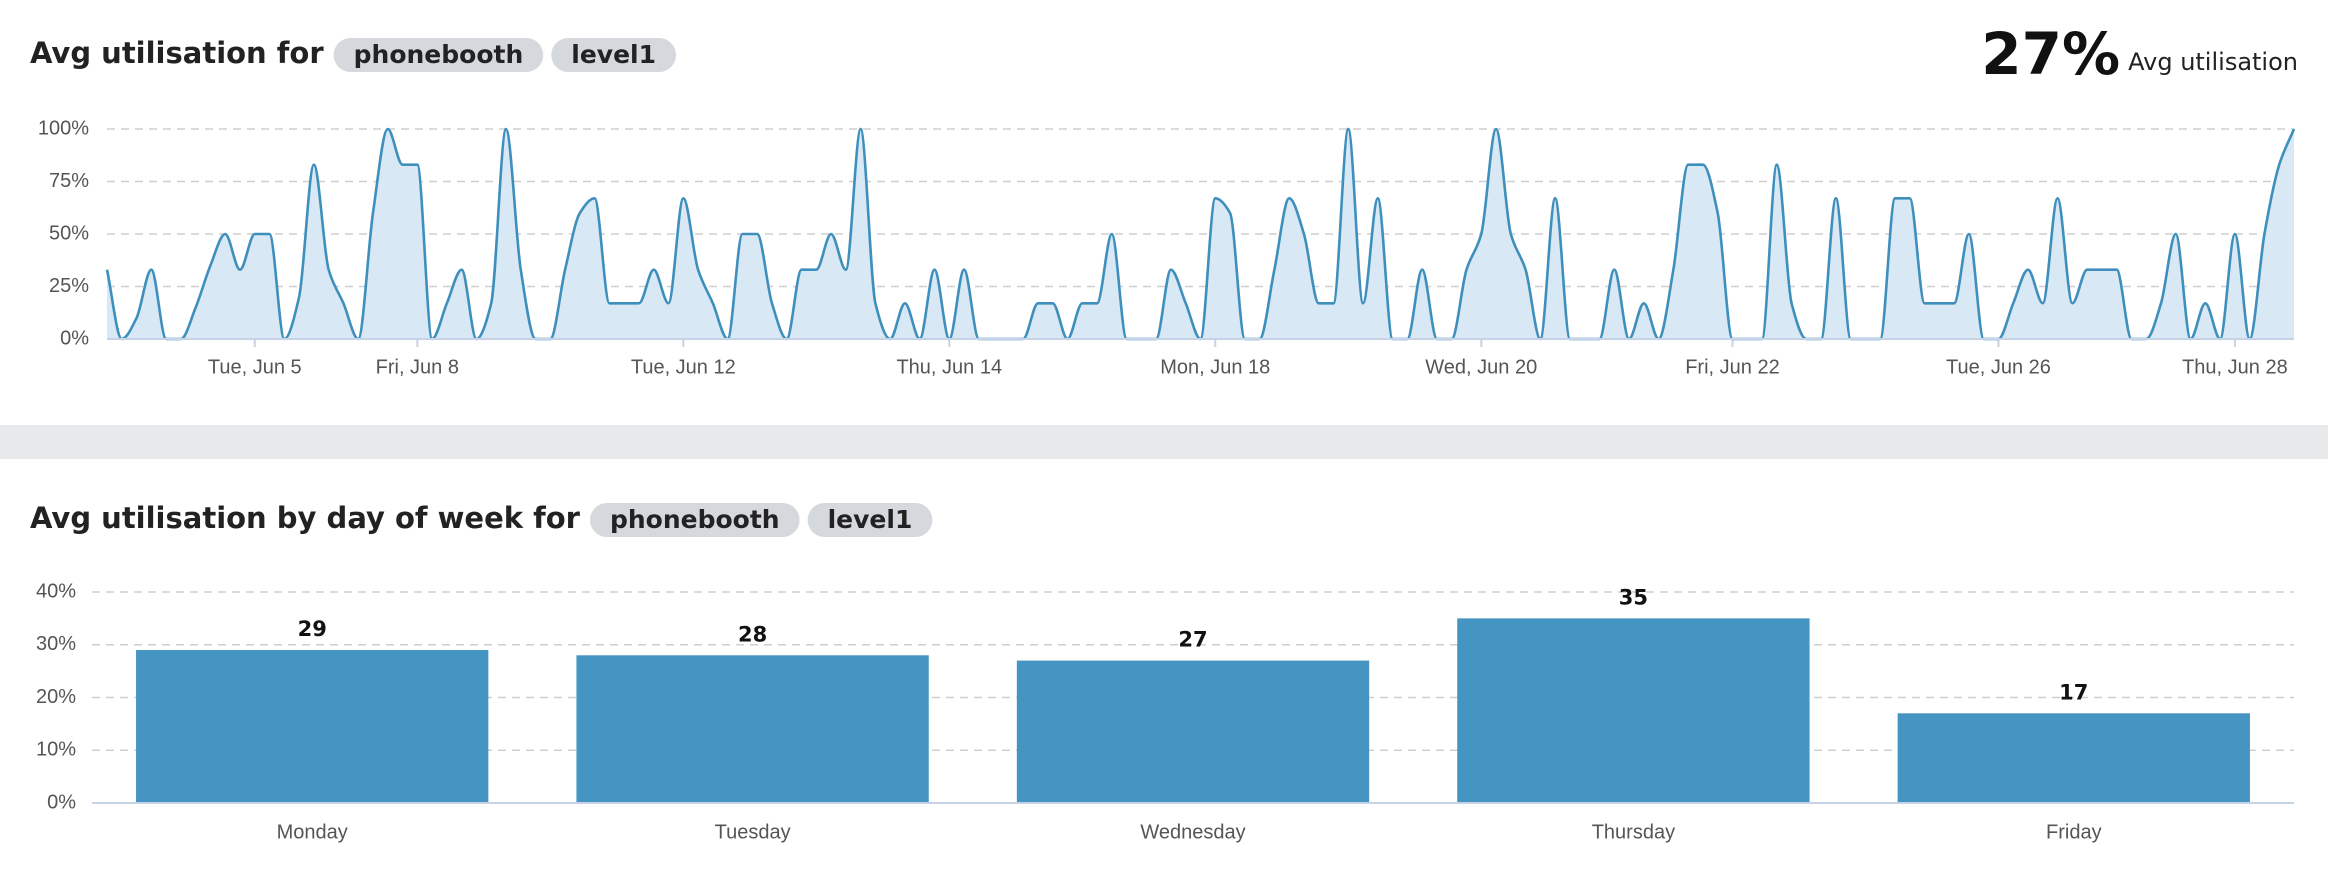 Image resolution: width=2328 pixels, height=882 pixels. Describe the element at coordinates (683, 367) in the screenshot. I see `x-tick-label: Tue, Jun 12` at that location.